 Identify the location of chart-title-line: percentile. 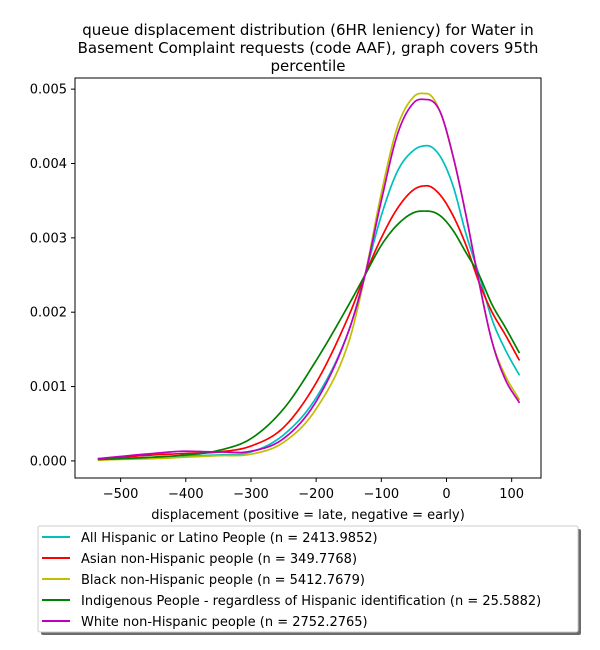
(307, 66).